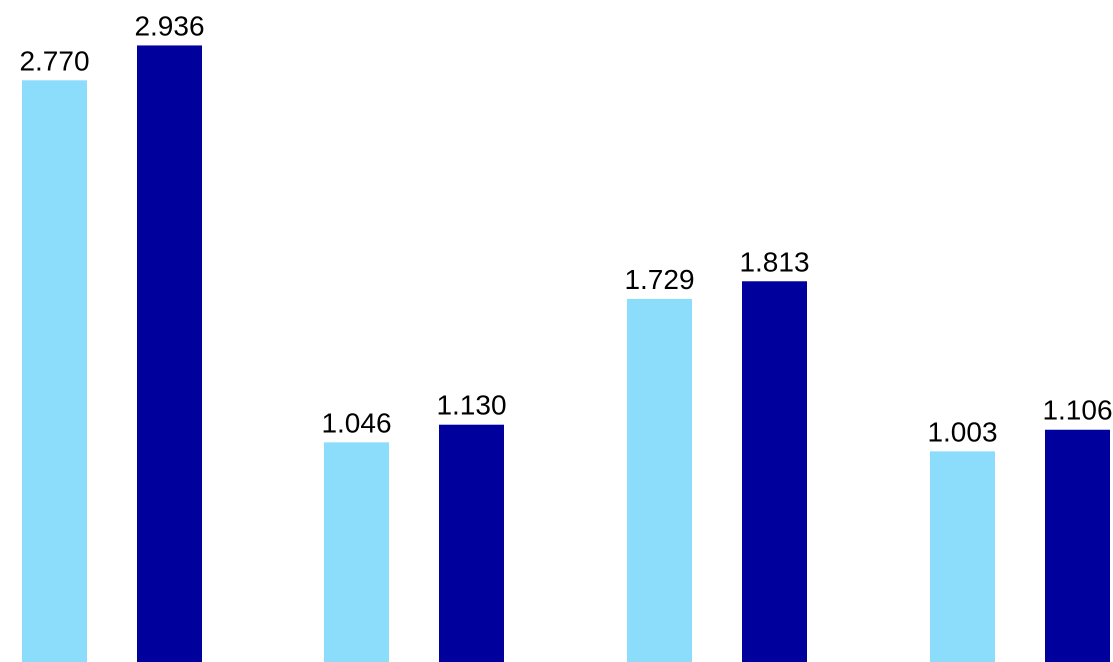 The image size is (1113, 662). I want to click on data-label-series-2-group-4: 1.106, so click(1077, 410).